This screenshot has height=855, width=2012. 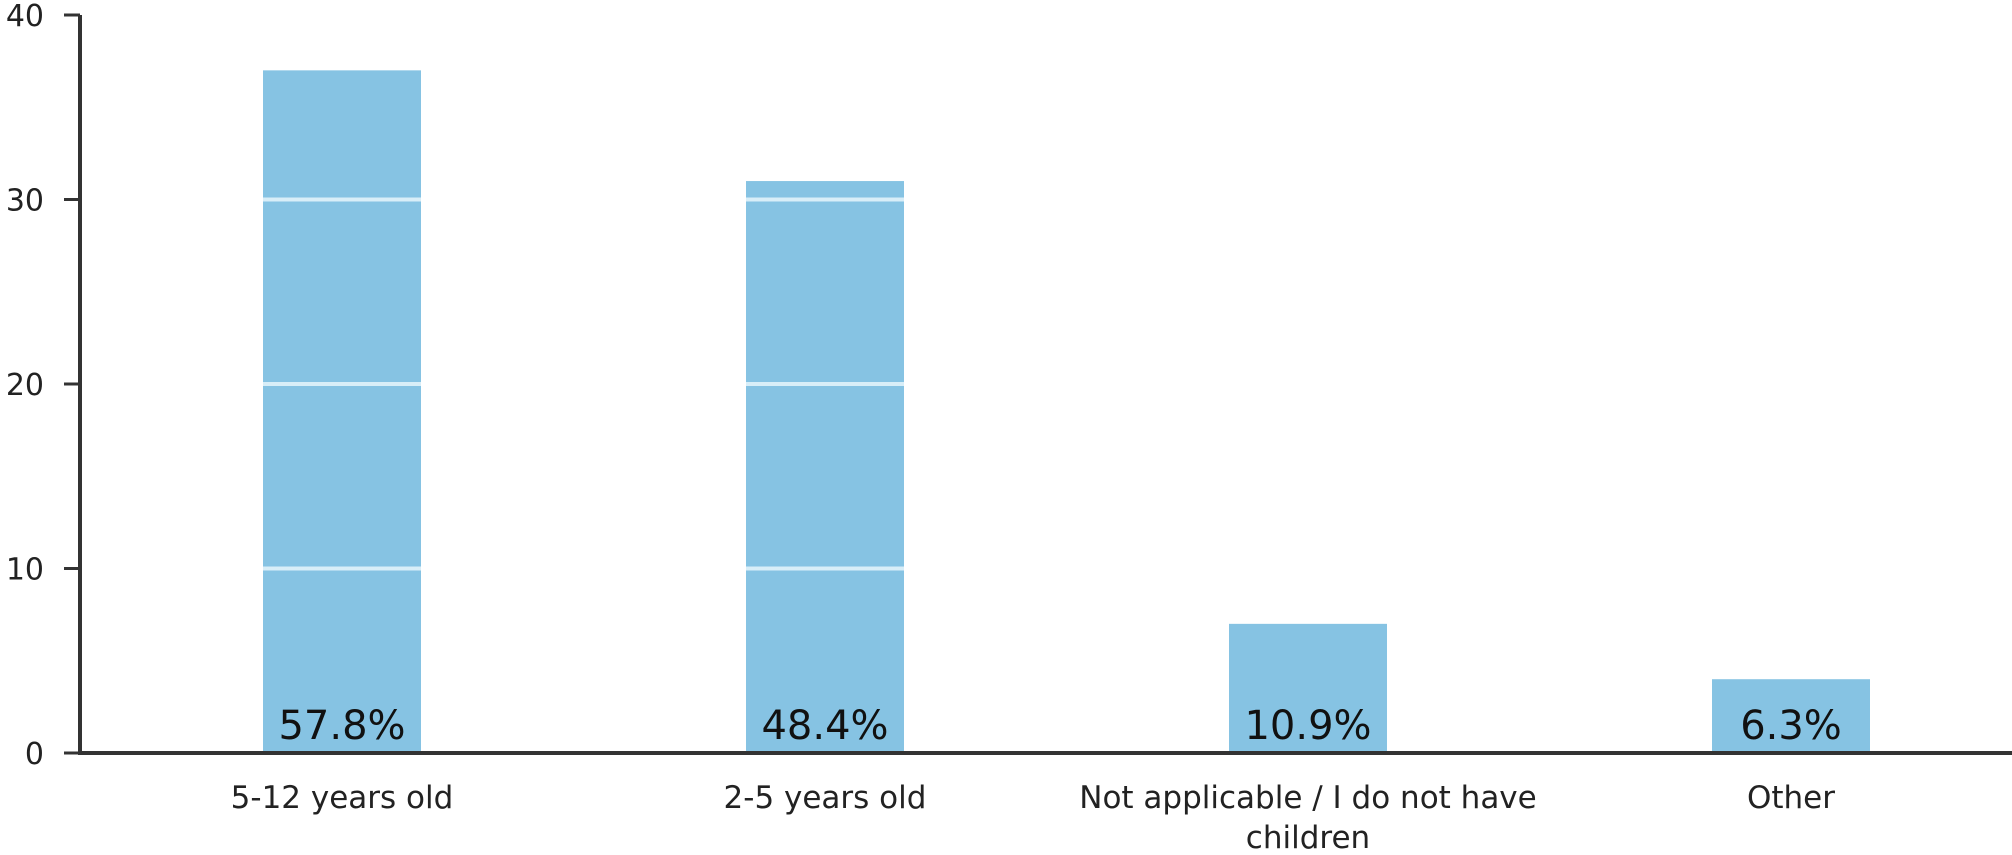 I want to click on x-category-label: 5-12 years old, so click(x=342, y=798).